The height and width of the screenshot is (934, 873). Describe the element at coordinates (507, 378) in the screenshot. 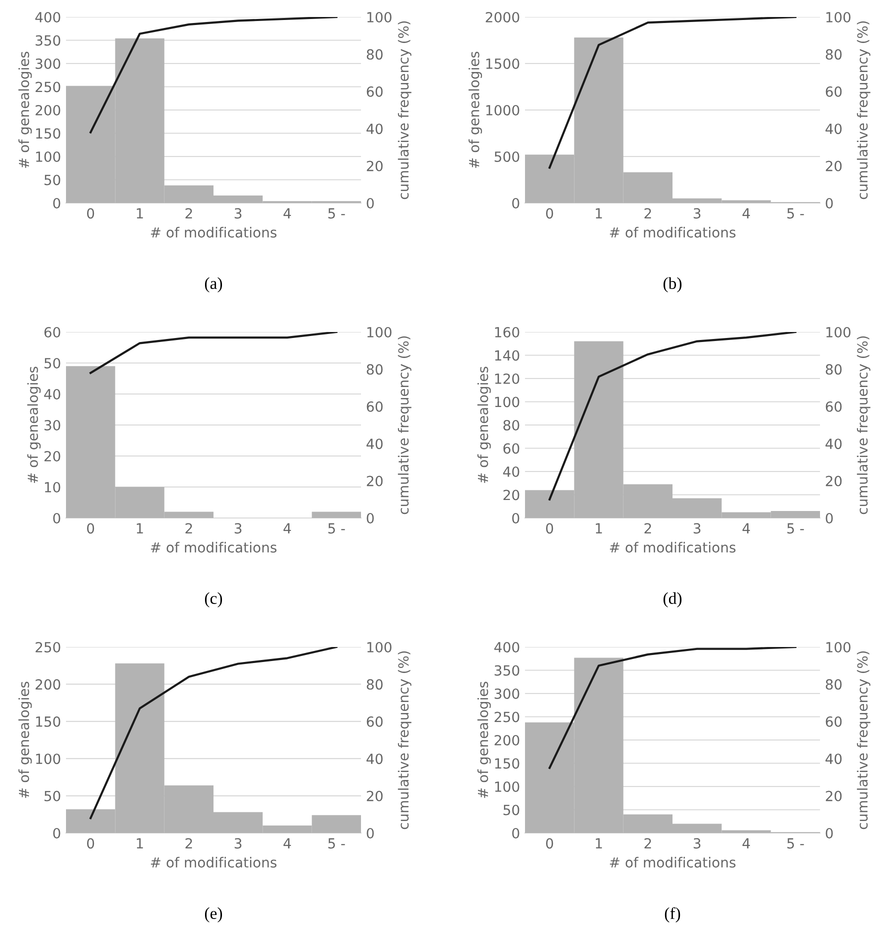

I see `y-tick-label: 120` at that location.